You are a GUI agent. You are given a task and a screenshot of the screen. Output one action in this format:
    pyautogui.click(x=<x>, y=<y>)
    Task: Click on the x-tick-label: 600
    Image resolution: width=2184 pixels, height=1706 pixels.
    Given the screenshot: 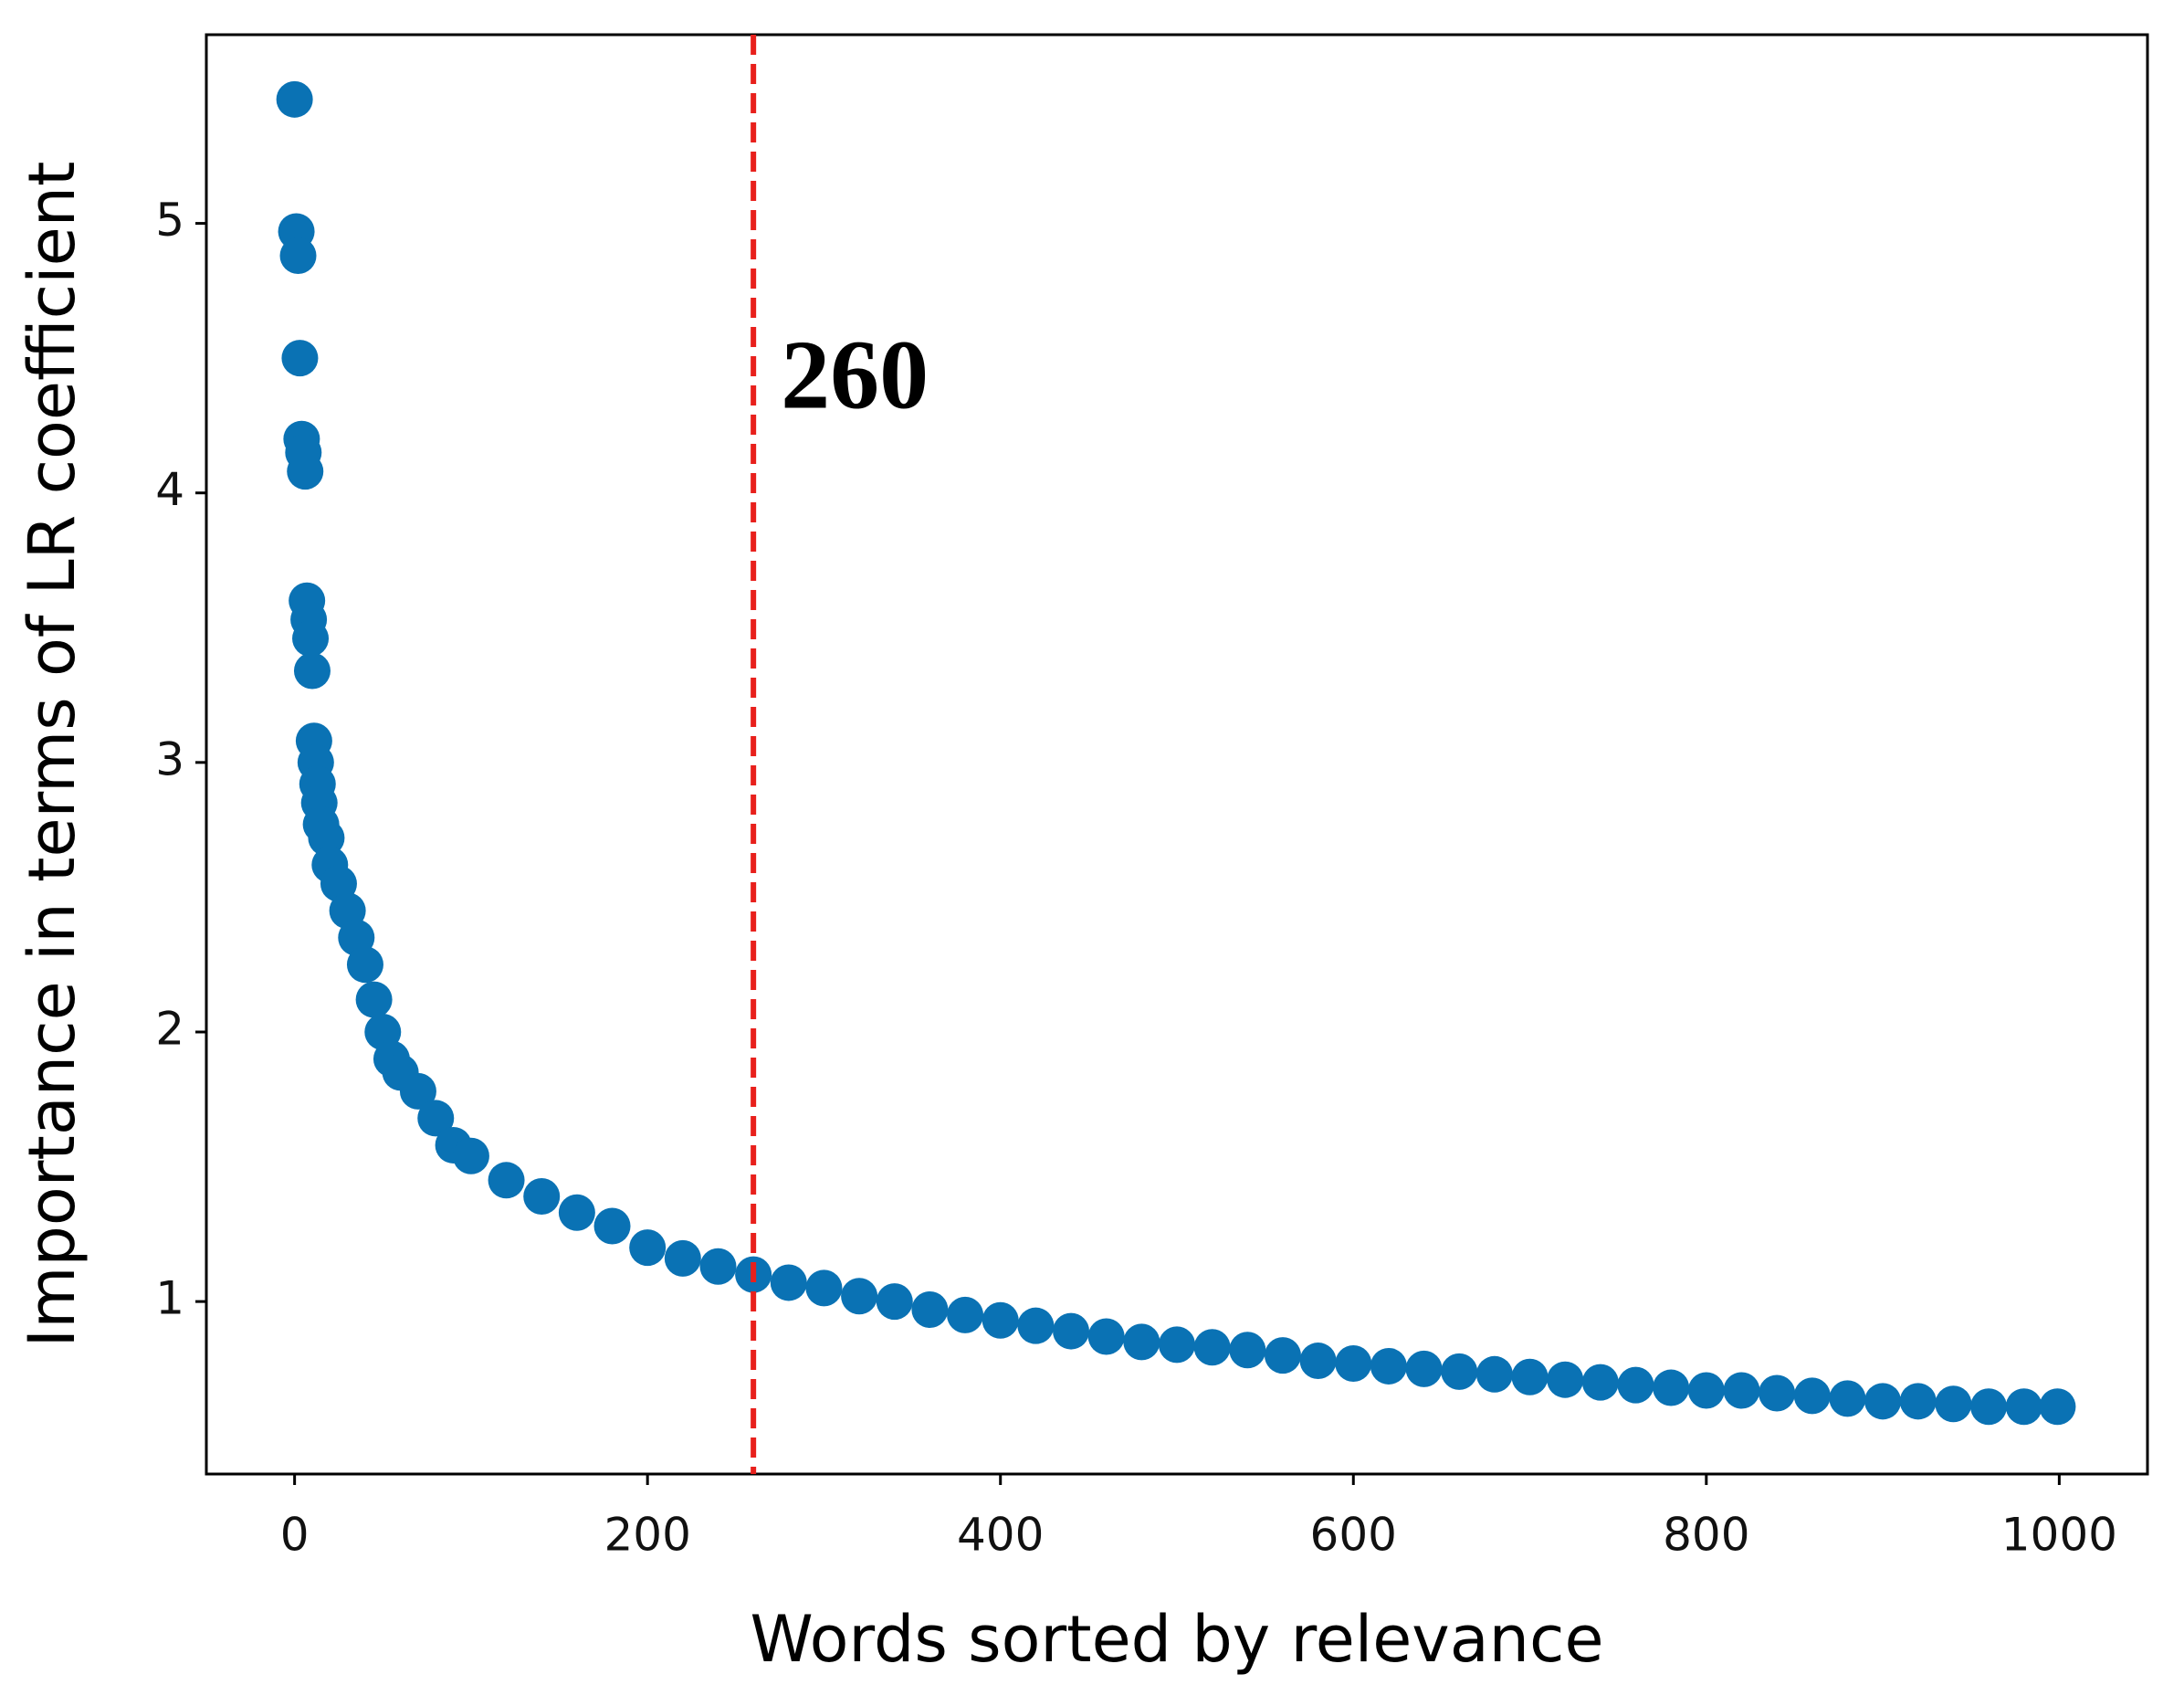 What is the action you would take?
    pyautogui.click(x=1354, y=1535)
    